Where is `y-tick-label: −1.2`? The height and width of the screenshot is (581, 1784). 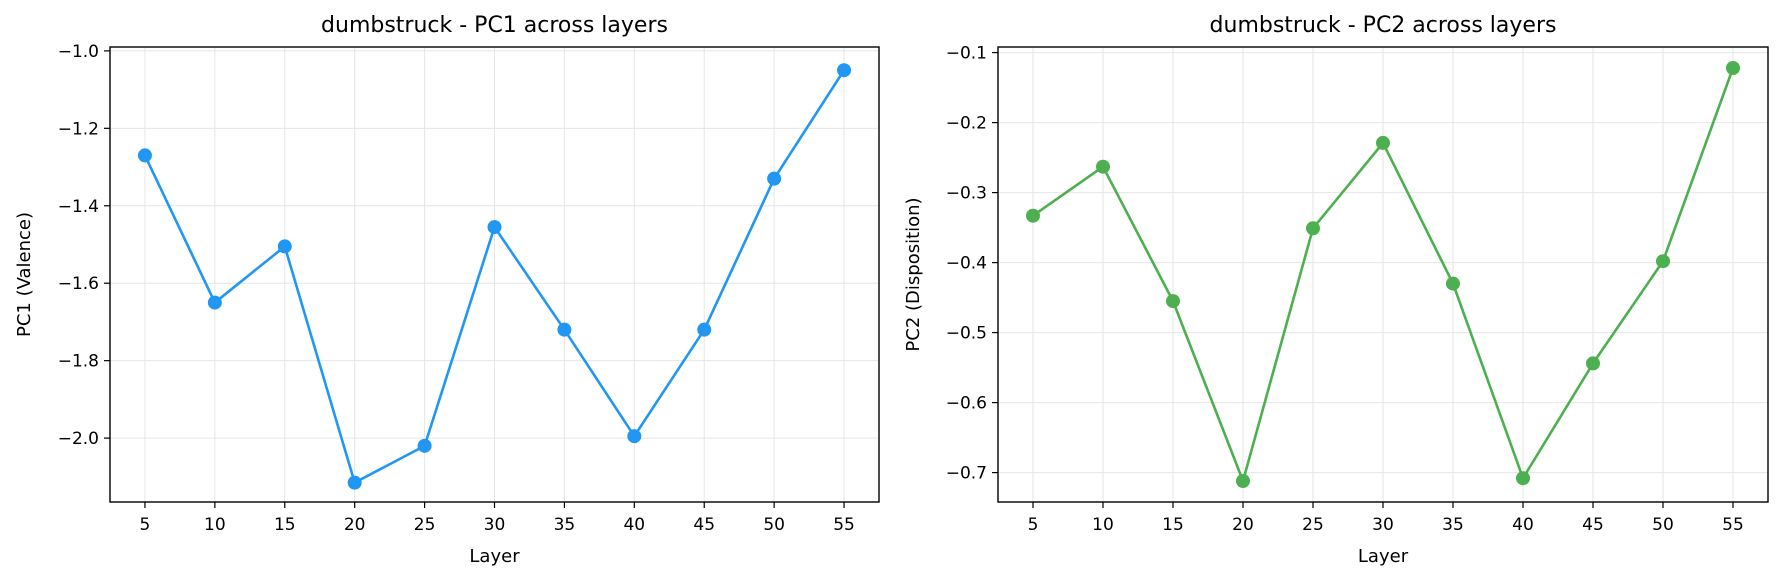 y-tick-label: −1.2 is located at coordinates (78, 129).